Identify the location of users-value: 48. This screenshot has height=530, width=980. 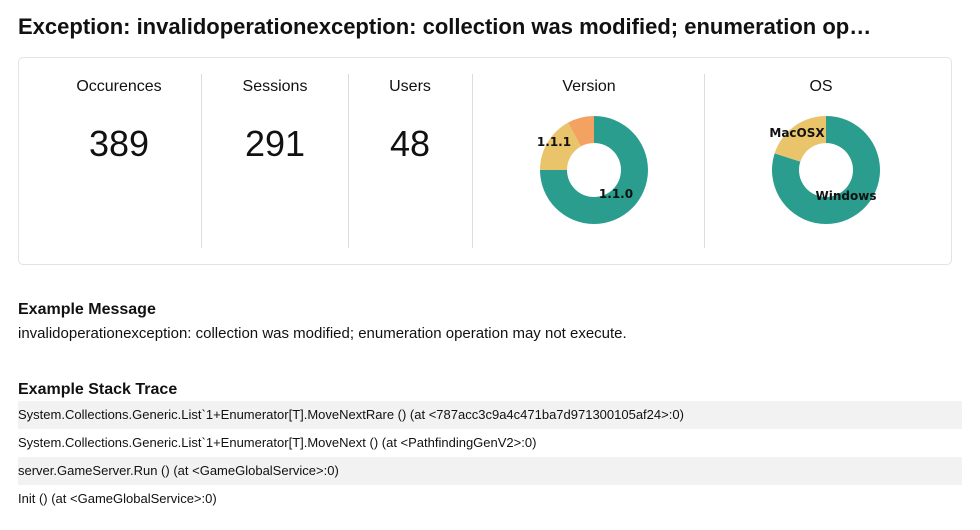
(410, 143).